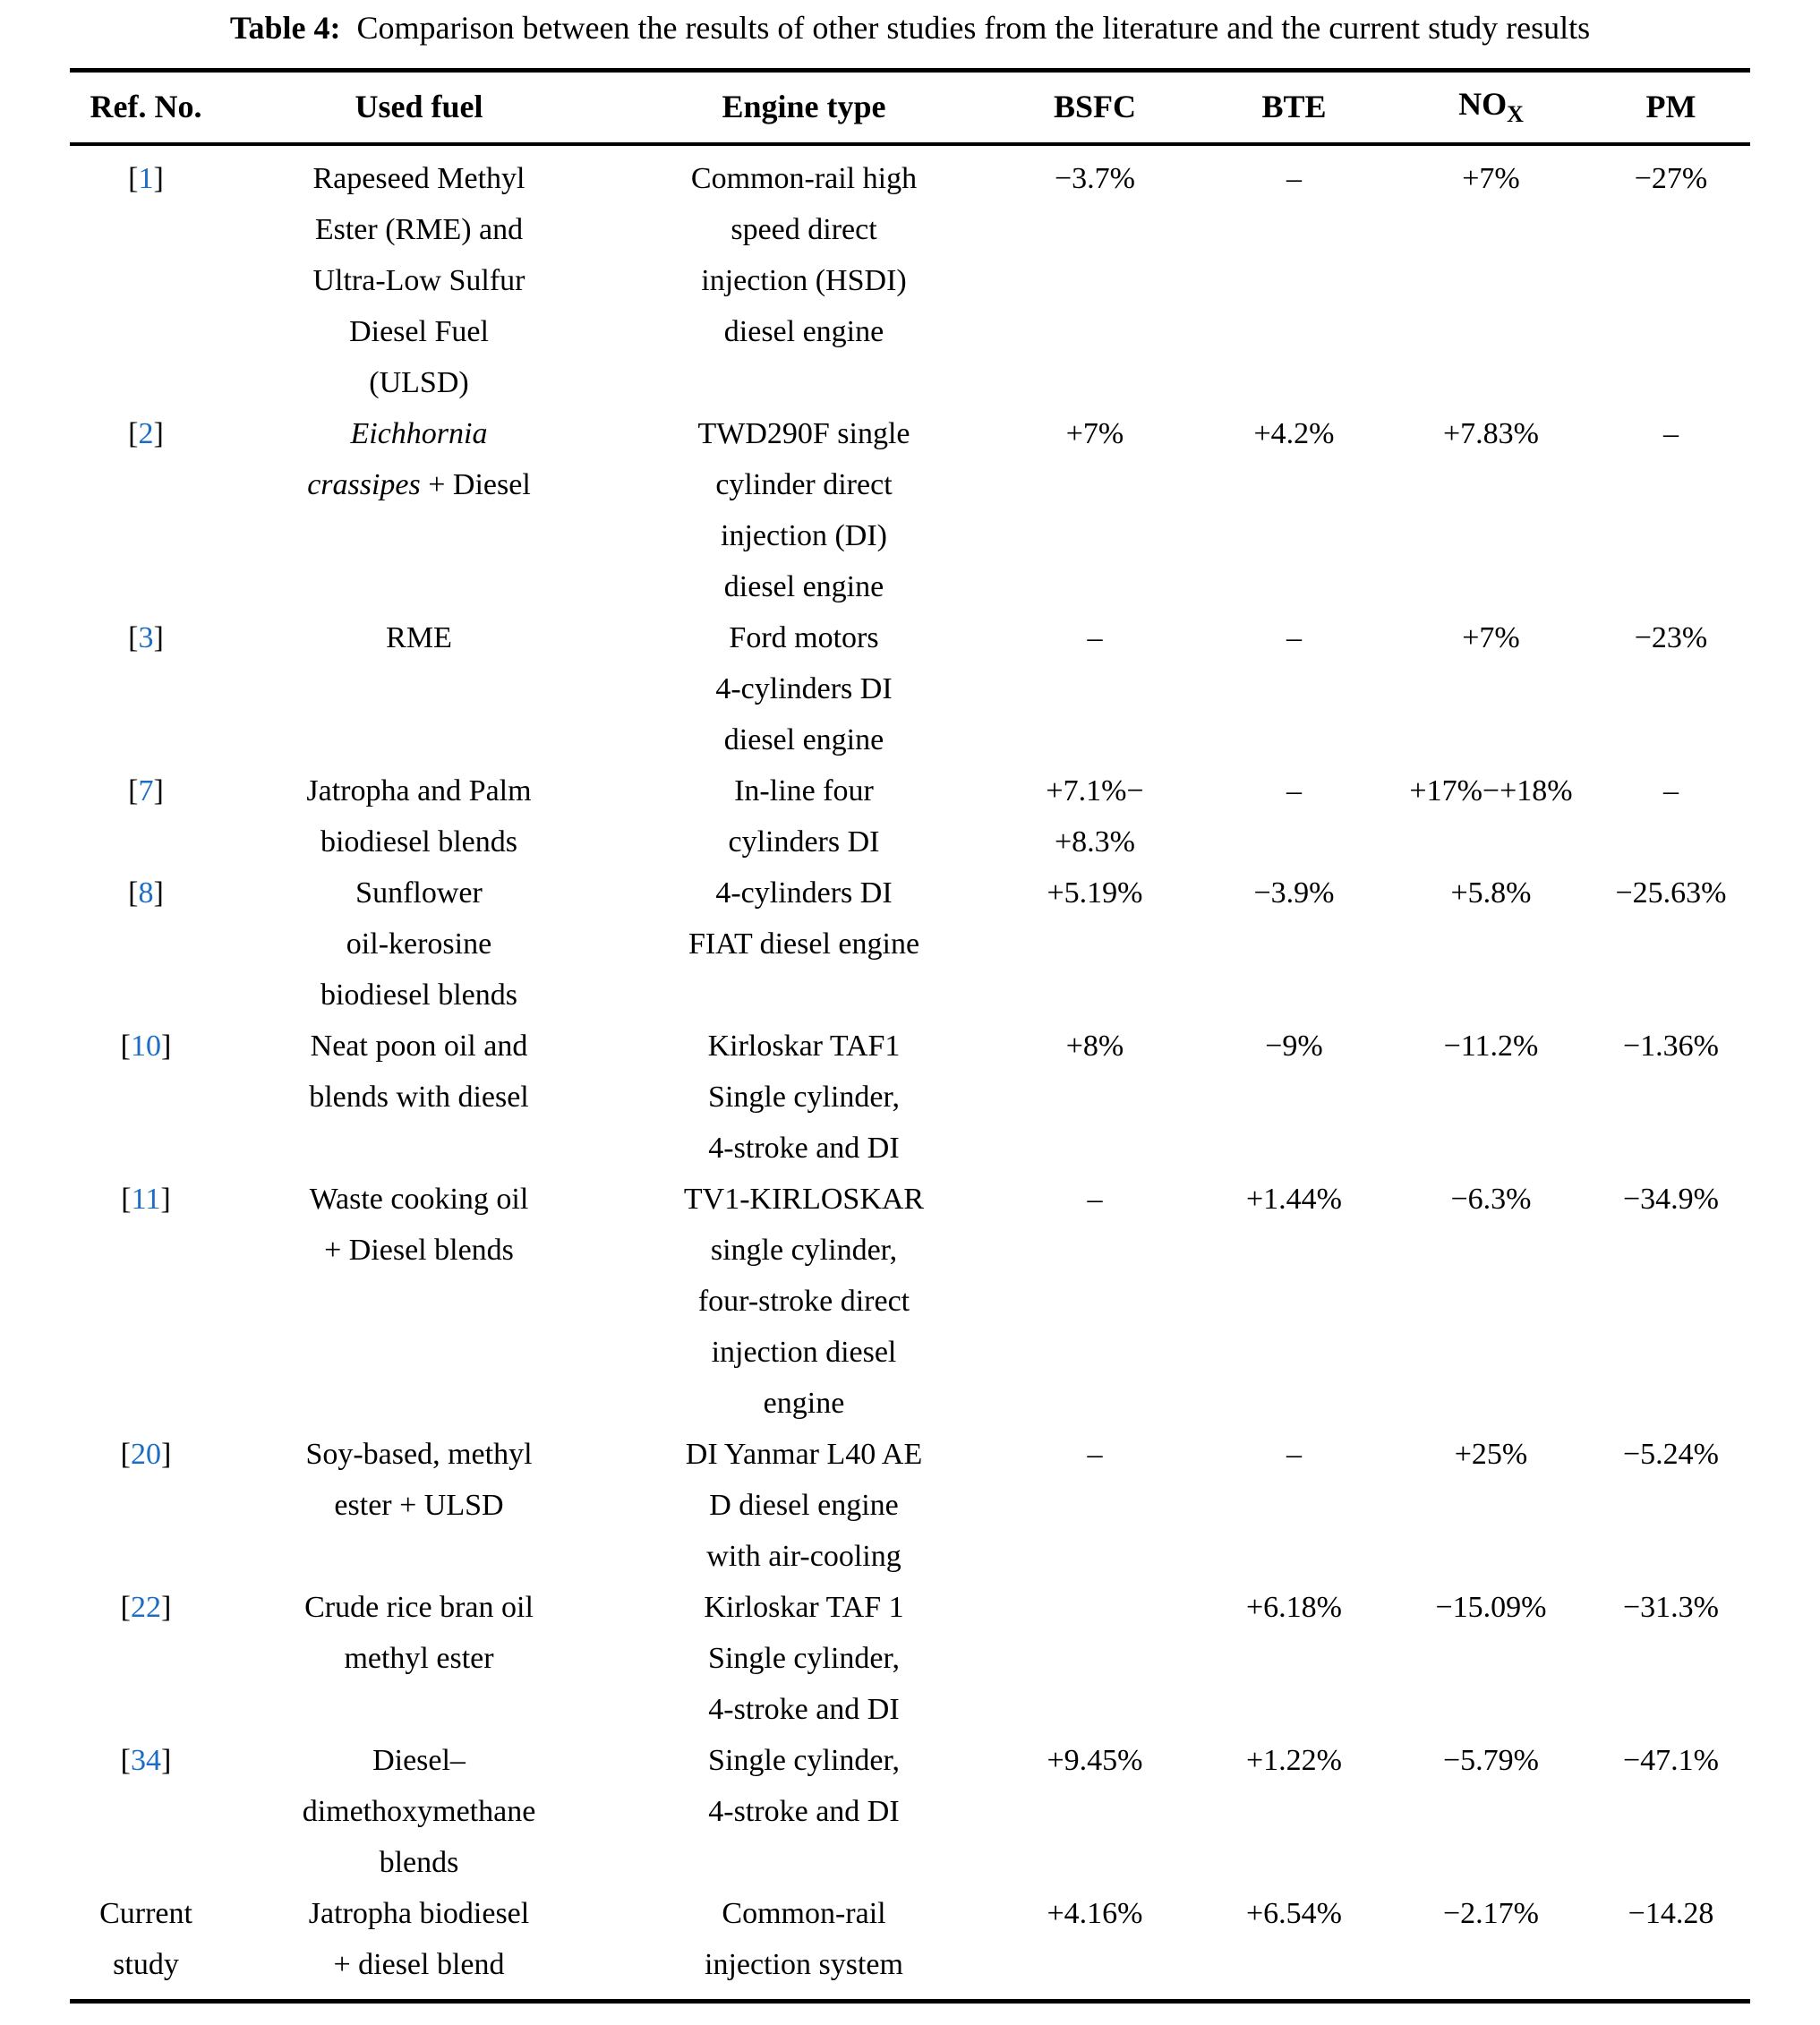  What do you see at coordinates (1671, 1608) in the screenshot?
I see `pm-cell: −31.3%` at bounding box center [1671, 1608].